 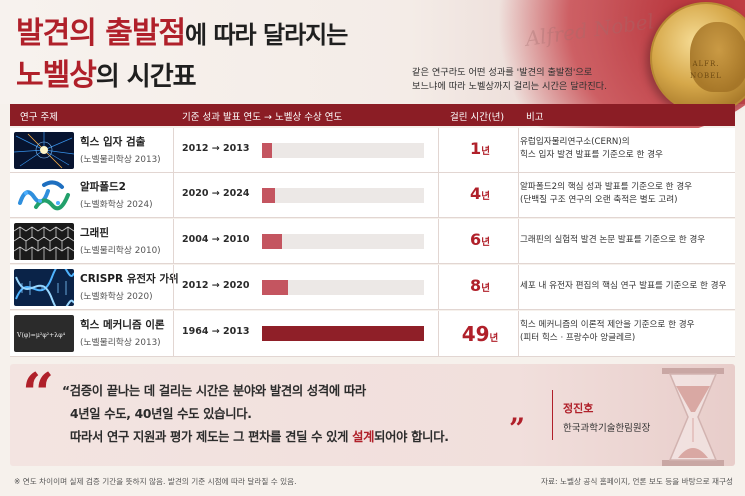 I want to click on duration-value: 49년, so click(x=480, y=334).